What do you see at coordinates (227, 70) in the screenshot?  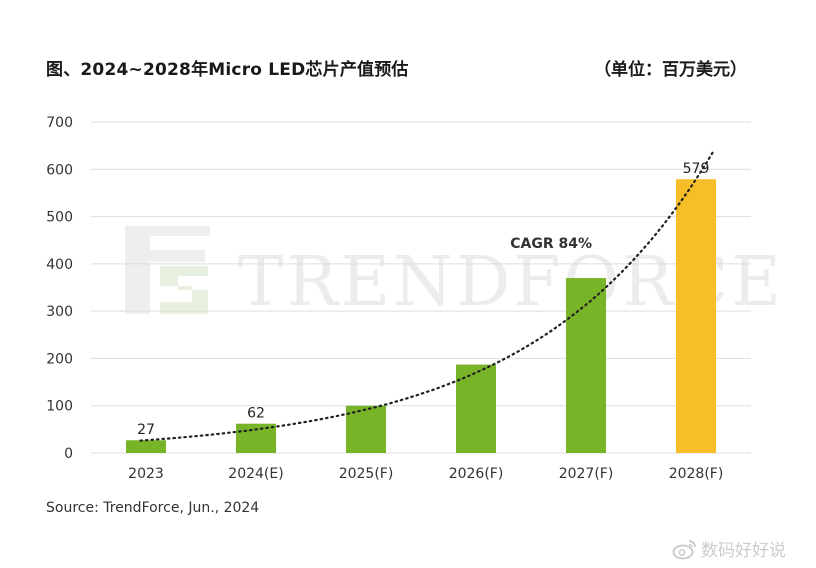 I see `chart-title: 图、2024~2028年Micro LED芯片产值预估` at bounding box center [227, 70].